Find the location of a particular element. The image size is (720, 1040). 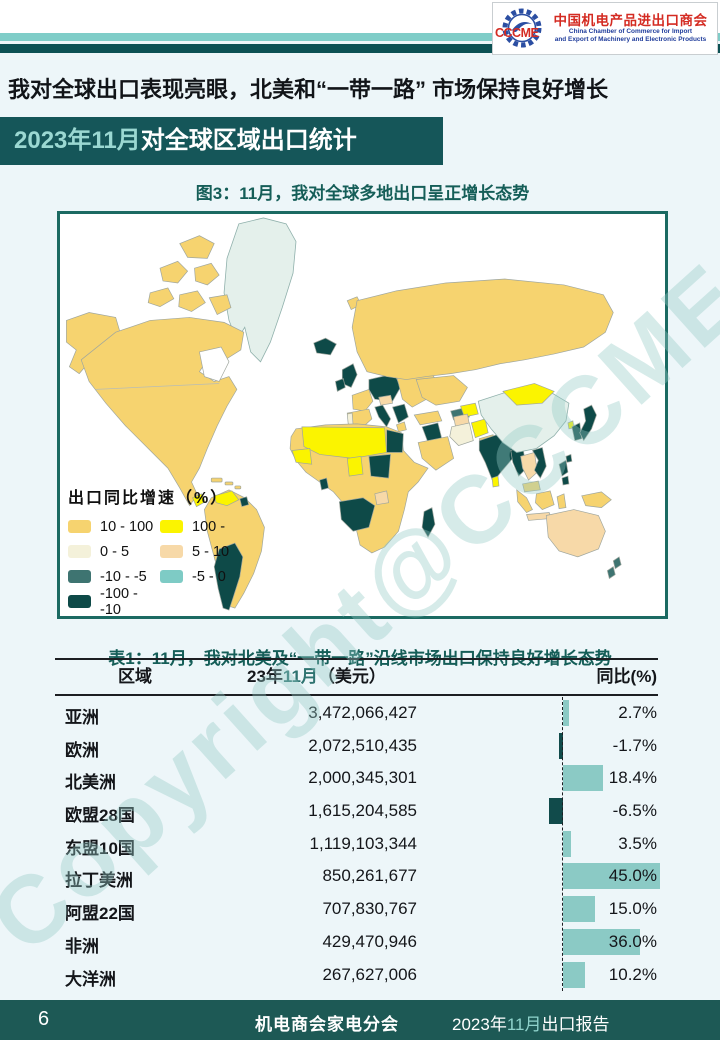

yoy-cell: 45.0% is located at coordinates (632, 876).